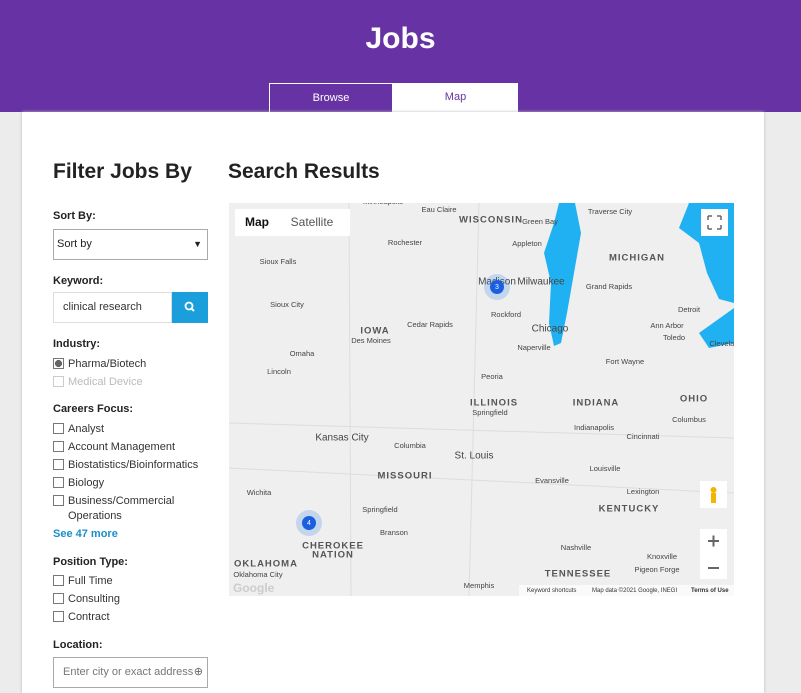  Describe the element at coordinates (689, 309) in the screenshot. I see `map-label: Detroit` at that location.